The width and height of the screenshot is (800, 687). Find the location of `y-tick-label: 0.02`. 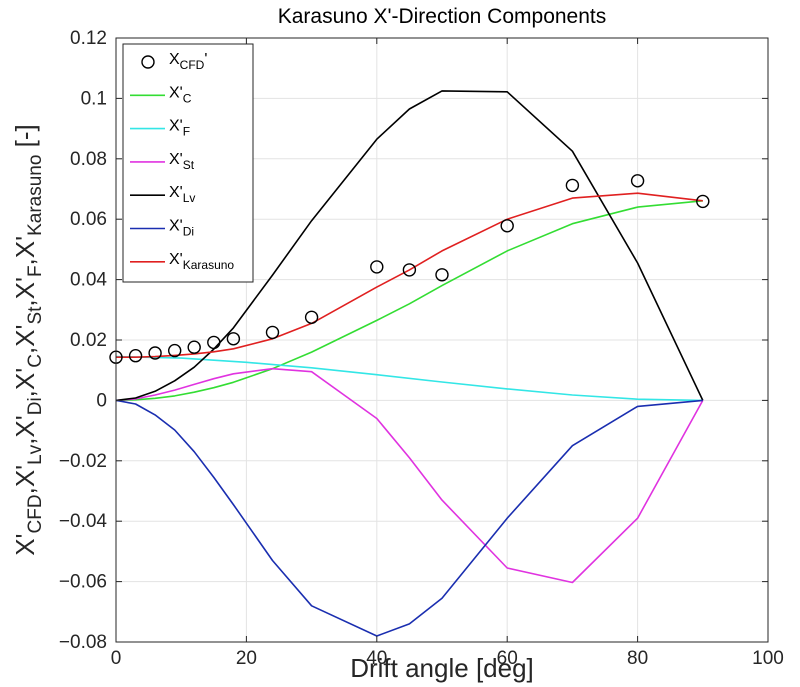

y-tick-label: 0.02 is located at coordinates (88, 340).